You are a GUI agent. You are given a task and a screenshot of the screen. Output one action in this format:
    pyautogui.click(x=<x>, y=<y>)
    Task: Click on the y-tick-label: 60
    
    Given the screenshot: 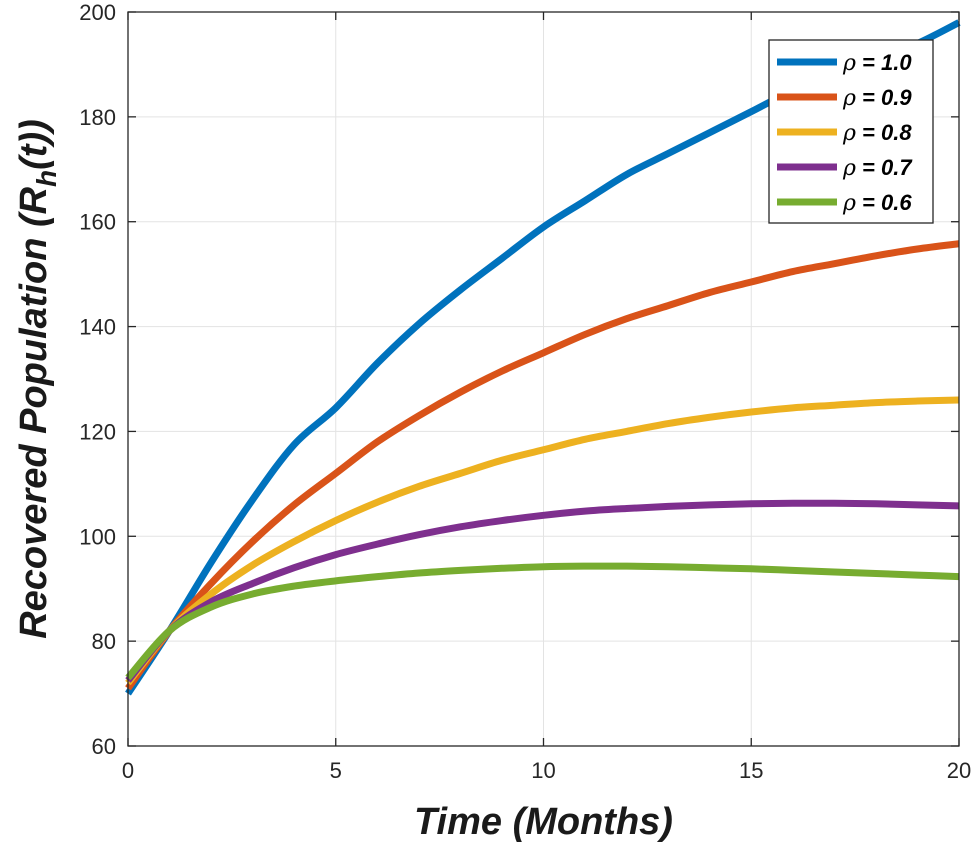 What is the action you would take?
    pyautogui.click(x=104, y=746)
    